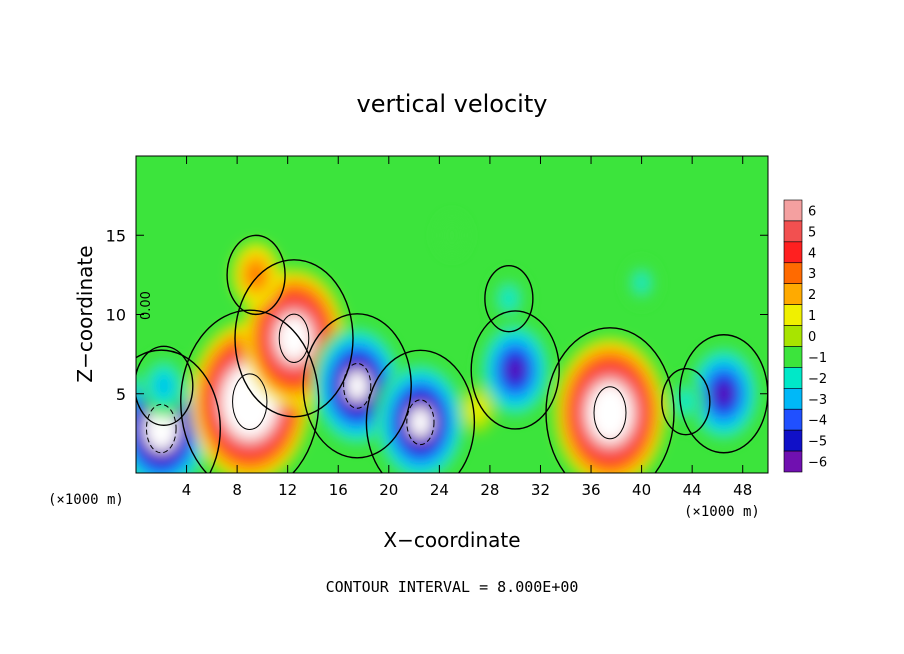  Describe the element at coordinates (116, 315) in the screenshot. I see `y-tick-label: 10` at that location.